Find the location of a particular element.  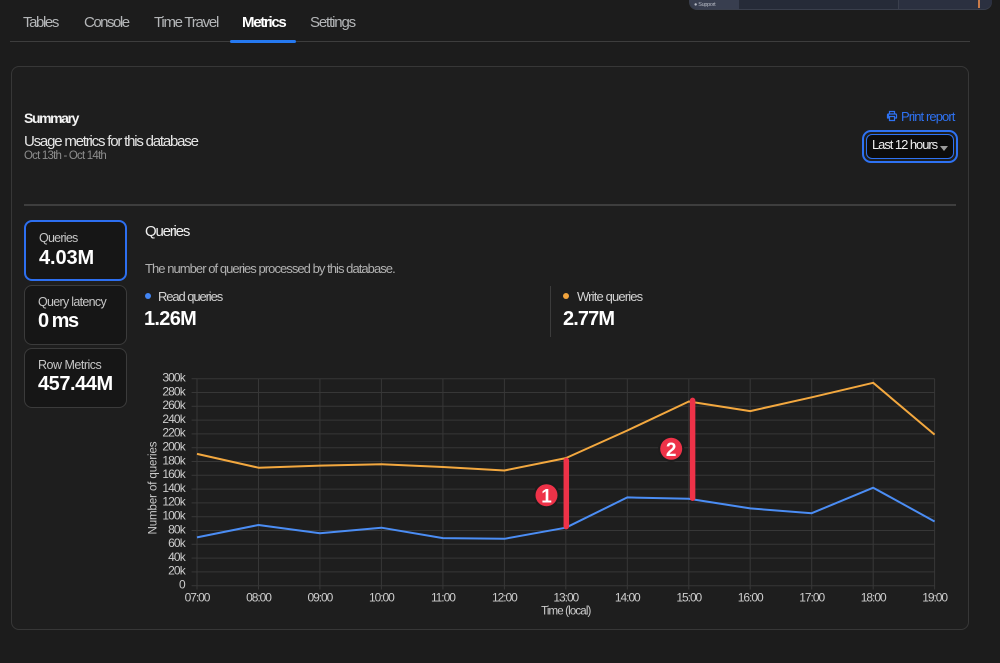

svg-text: 13:00 is located at coordinates (566, 597).